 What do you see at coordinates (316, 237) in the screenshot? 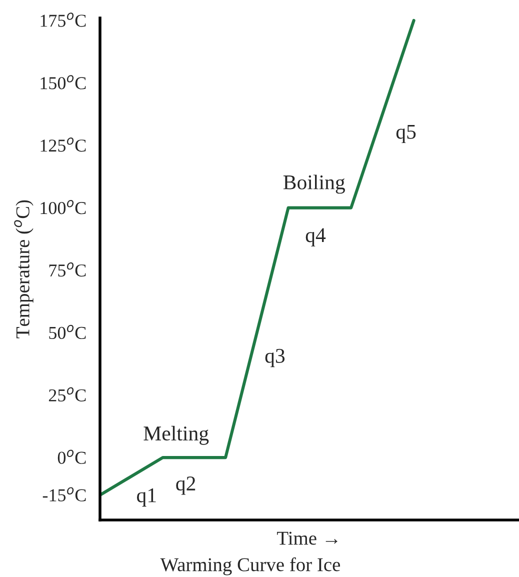
I see `annotation: q4` at bounding box center [316, 237].